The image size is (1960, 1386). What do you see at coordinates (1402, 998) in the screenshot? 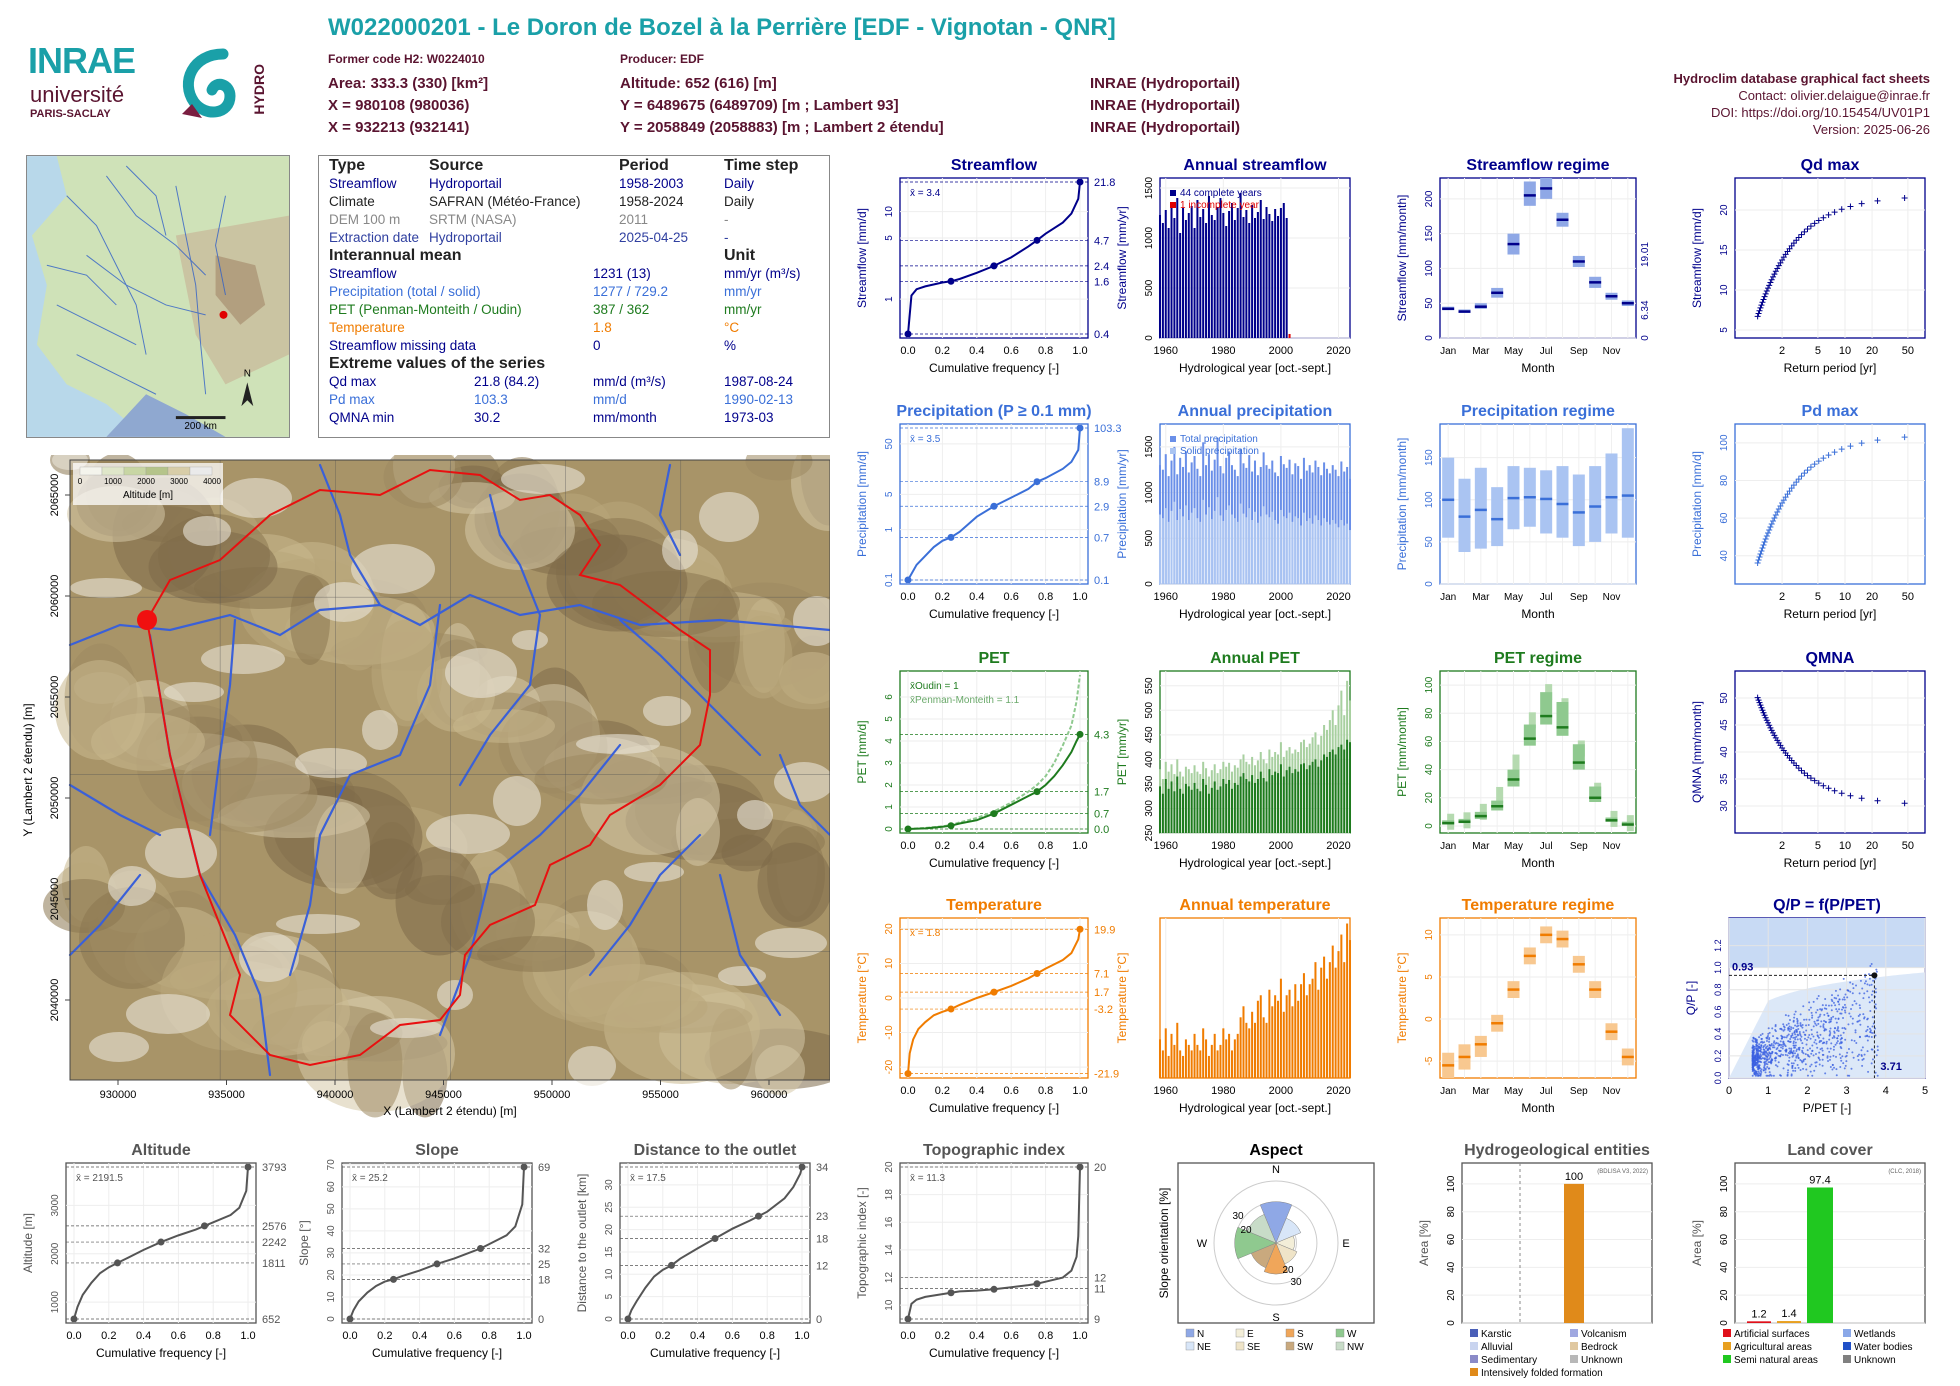
I see `temp_regime-ylabel: Temperature [°C]` at bounding box center [1402, 998].